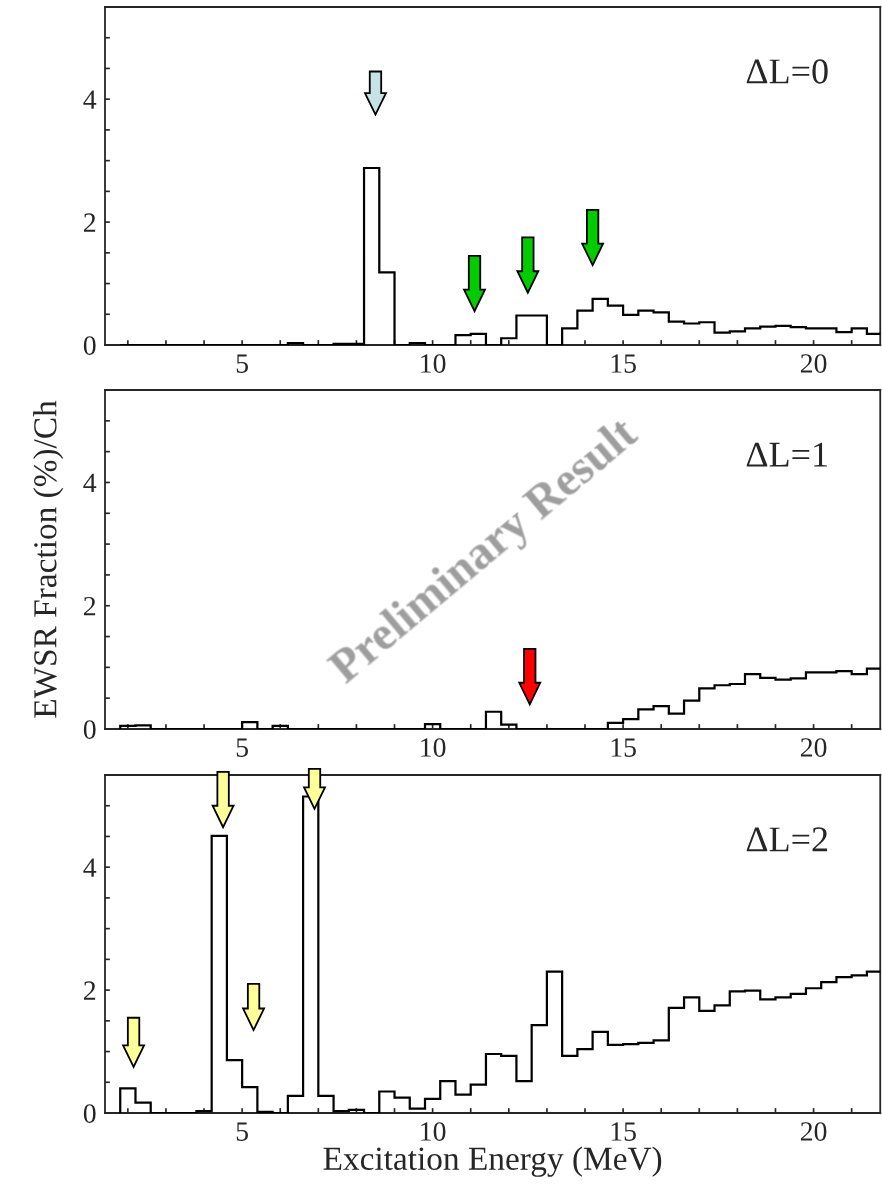 The width and height of the screenshot is (882, 1189). I want to click on annotation: ΔL=2, so click(787, 839).